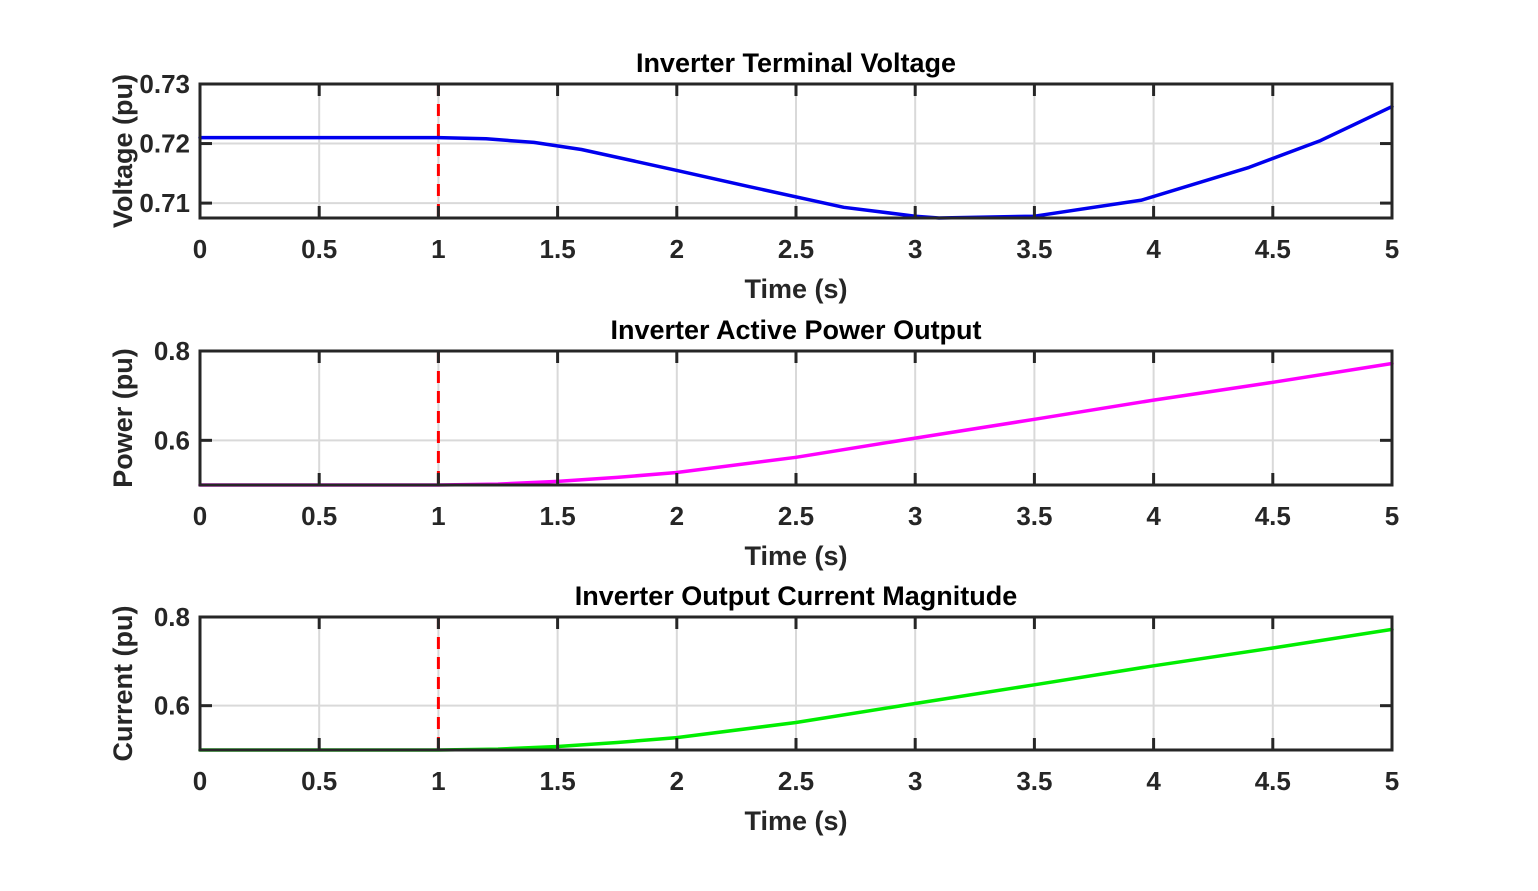  I want to click on y-axis-label: Current (pu), so click(123, 684).